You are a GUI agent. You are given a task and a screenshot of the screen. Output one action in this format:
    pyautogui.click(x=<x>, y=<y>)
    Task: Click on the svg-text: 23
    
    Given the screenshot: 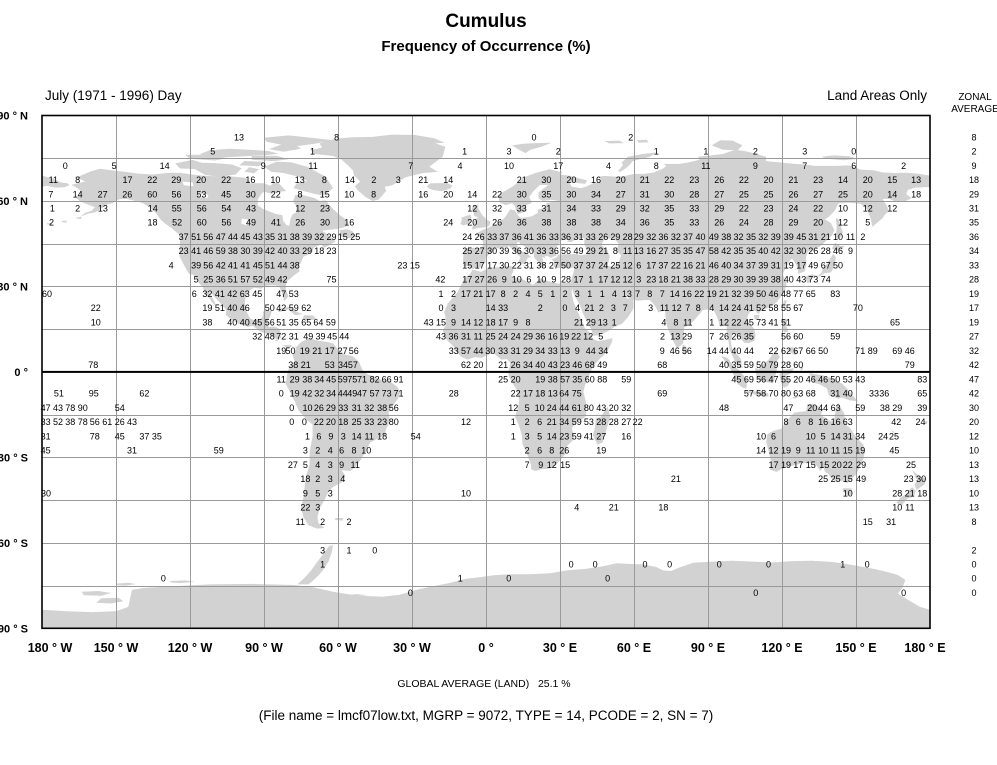 What is the action you would take?
    pyautogui.click(x=564, y=436)
    